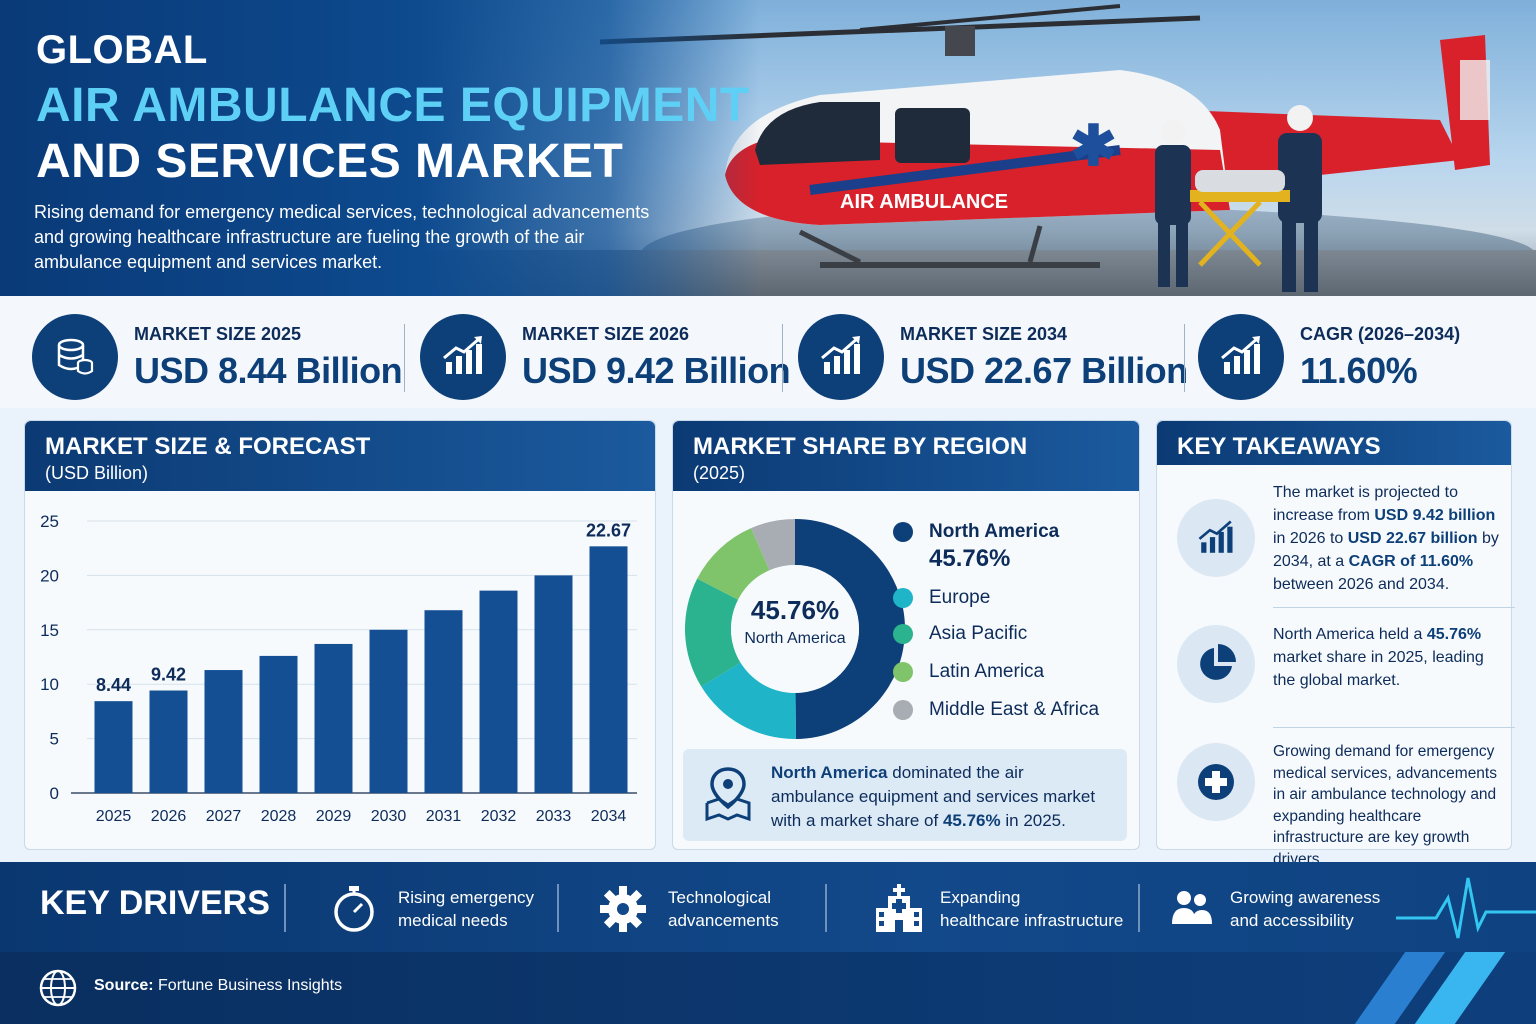  What do you see at coordinates (1350, 634) in the screenshot?
I see `t2-a: North America held a` at bounding box center [1350, 634].